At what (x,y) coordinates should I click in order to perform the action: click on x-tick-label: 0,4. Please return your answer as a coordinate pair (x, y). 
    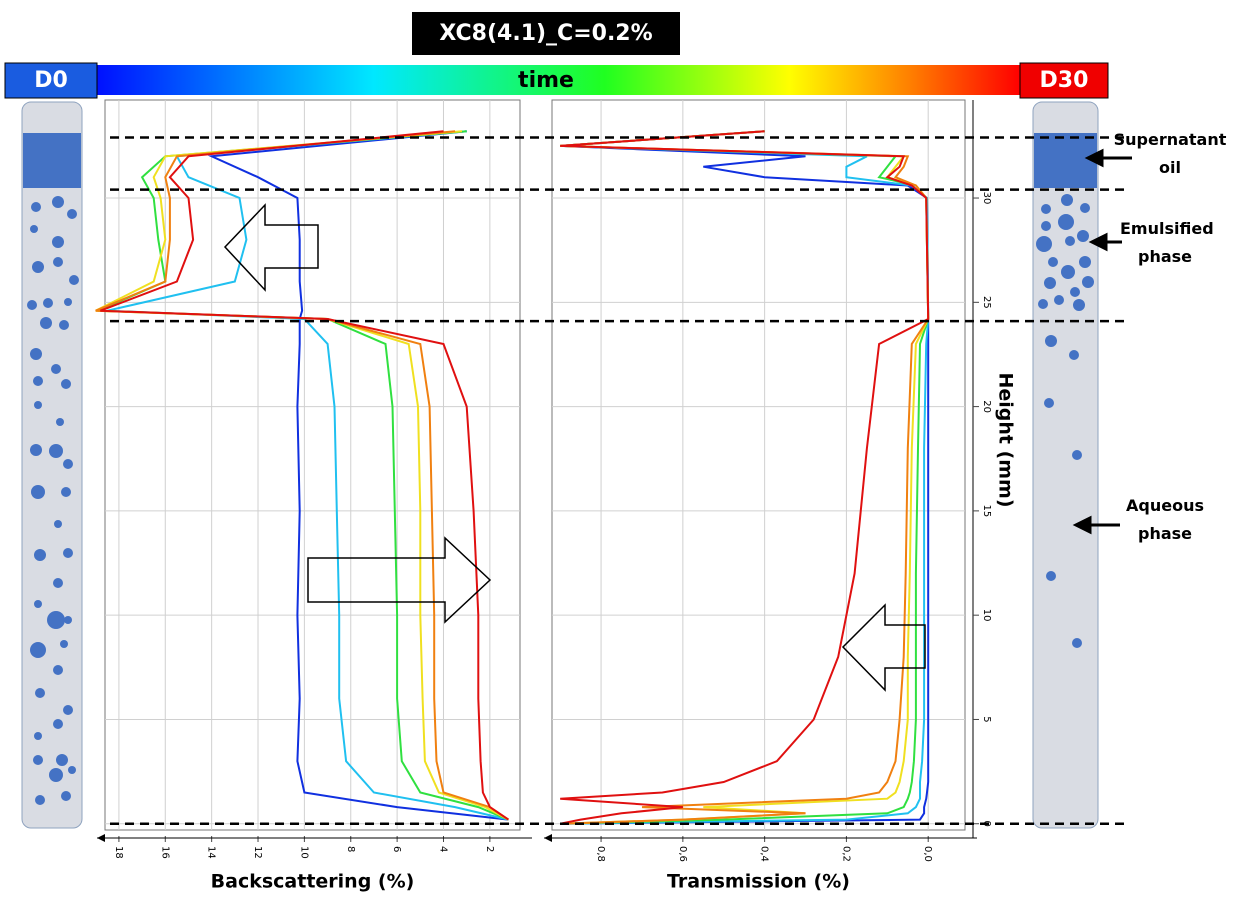
    Looking at the image, I should click on (764, 854).